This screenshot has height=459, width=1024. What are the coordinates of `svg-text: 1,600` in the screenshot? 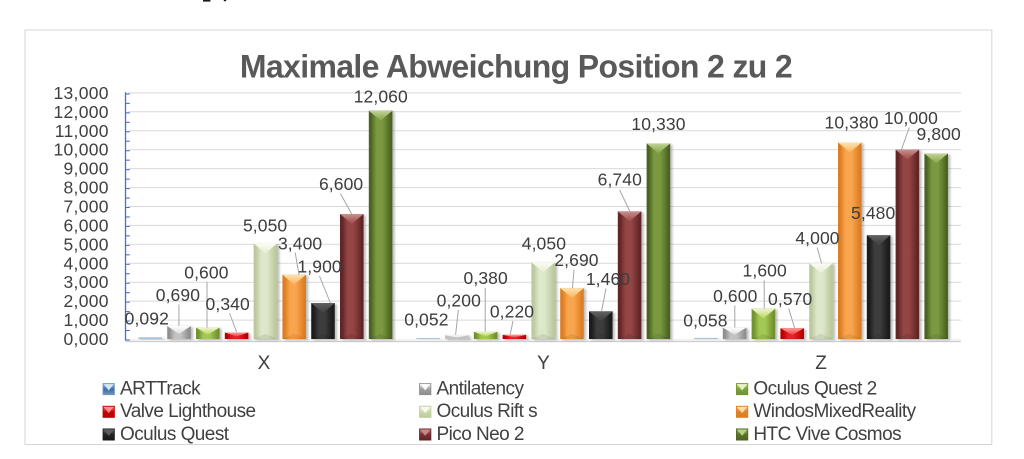 It's located at (765, 271).